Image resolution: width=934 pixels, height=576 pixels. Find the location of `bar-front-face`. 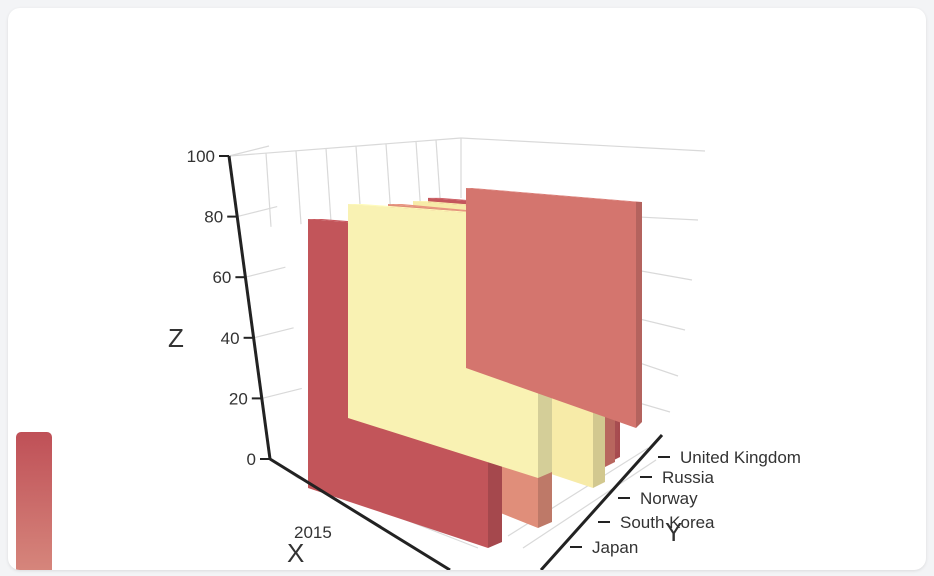

bar-front-face is located at coordinates (551, 308).